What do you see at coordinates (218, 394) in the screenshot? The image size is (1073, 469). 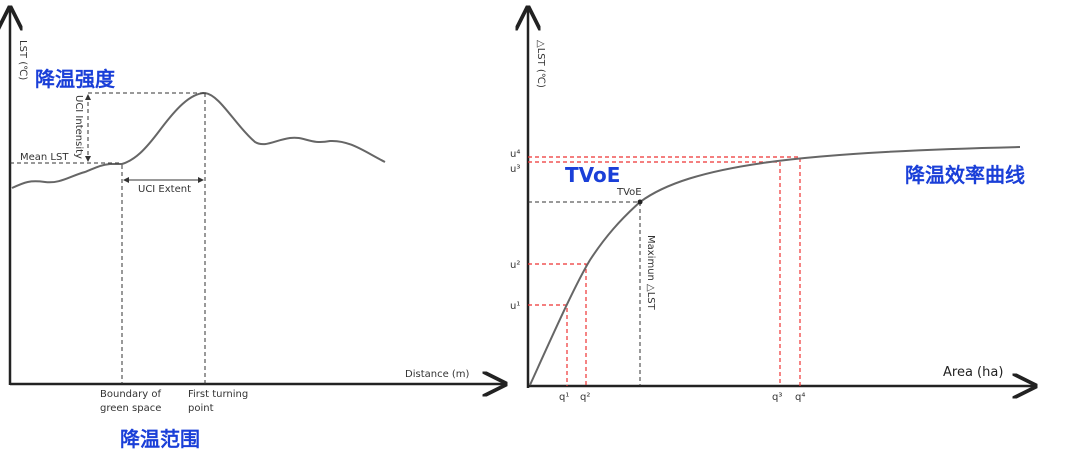 I see `turning-label: First turning` at bounding box center [218, 394].